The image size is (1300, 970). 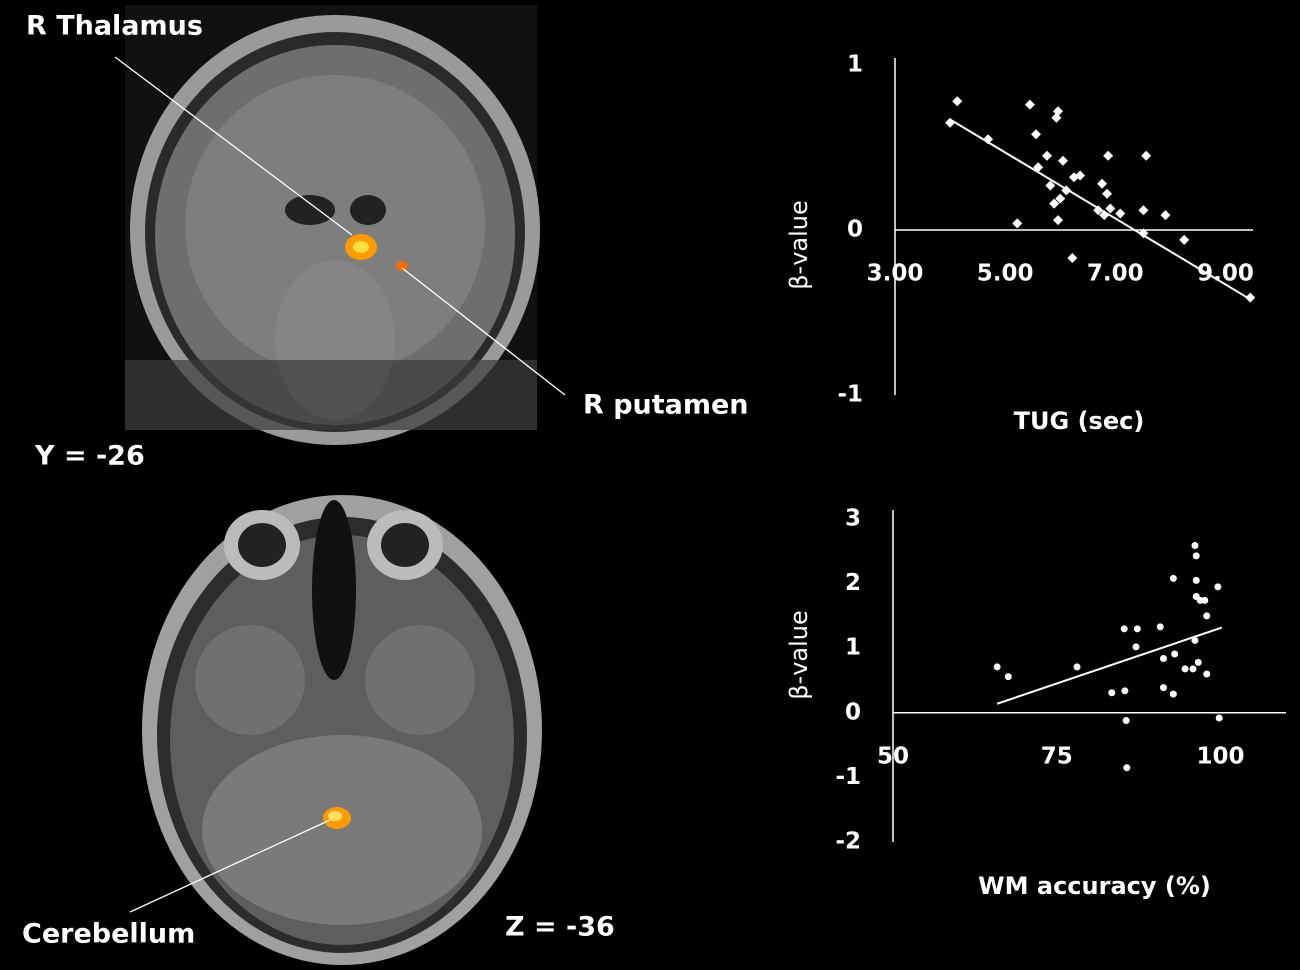 I want to click on x-tick-label: 50, so click(x=893, y=756).